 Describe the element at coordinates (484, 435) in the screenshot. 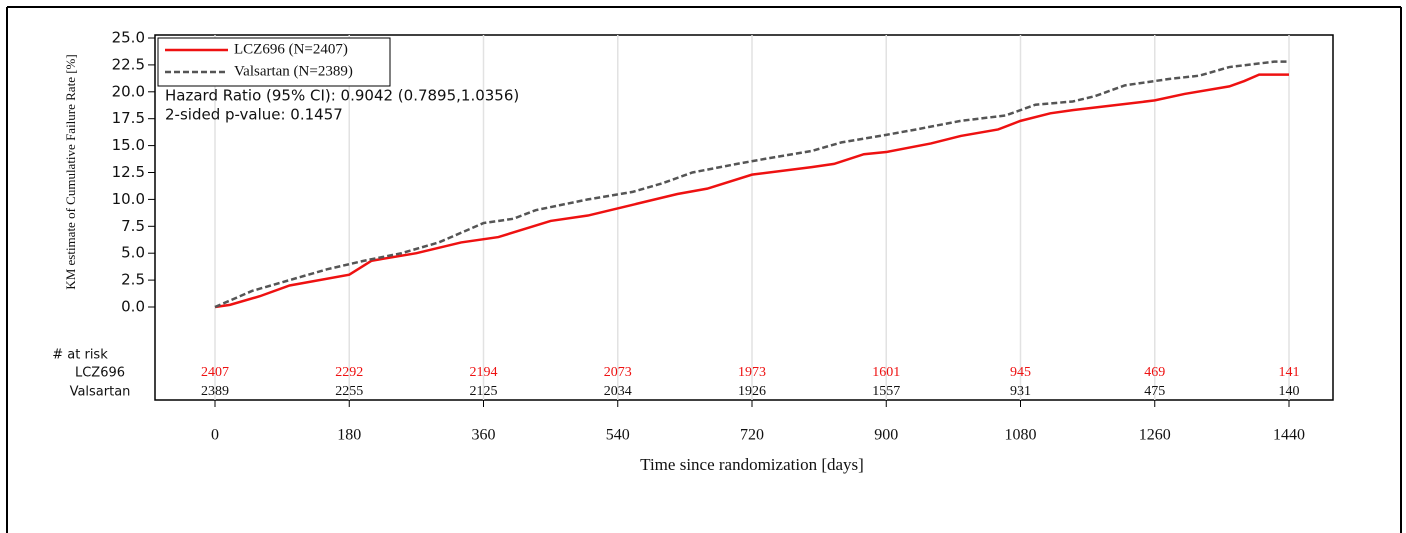

I see `x-tick-label: 360` at that location.